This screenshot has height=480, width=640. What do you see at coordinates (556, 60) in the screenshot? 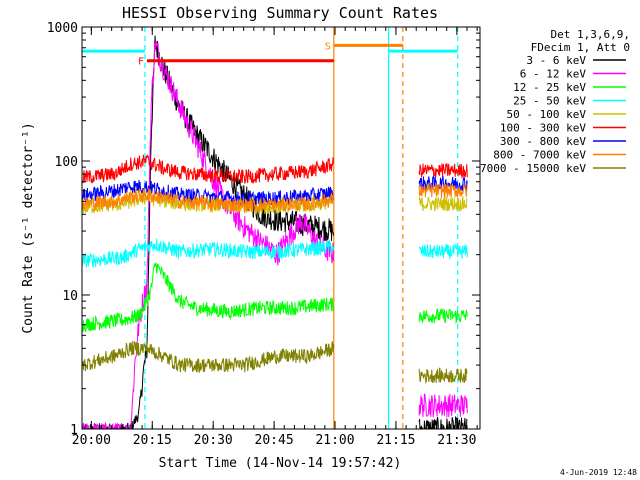
I see `legend-label-0: 3 - 6 keV` at bounding box center [556, 60].